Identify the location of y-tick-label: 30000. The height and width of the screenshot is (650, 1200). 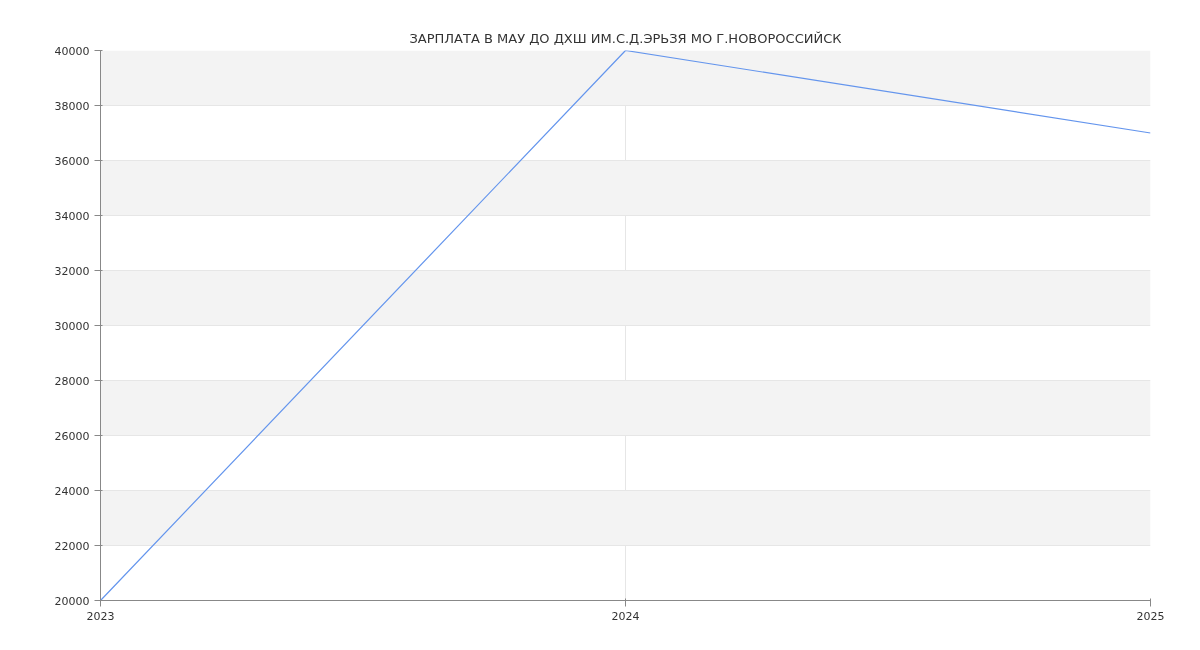
(72, 326).